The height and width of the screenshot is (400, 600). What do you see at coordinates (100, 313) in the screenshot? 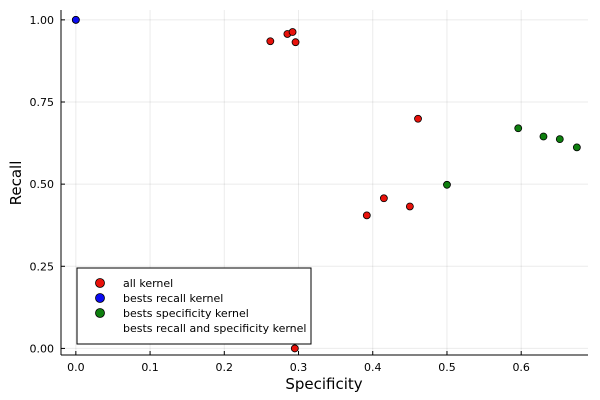
I see `legend-marker-bests-specificity-kernel` at bounding box center [100, 313].